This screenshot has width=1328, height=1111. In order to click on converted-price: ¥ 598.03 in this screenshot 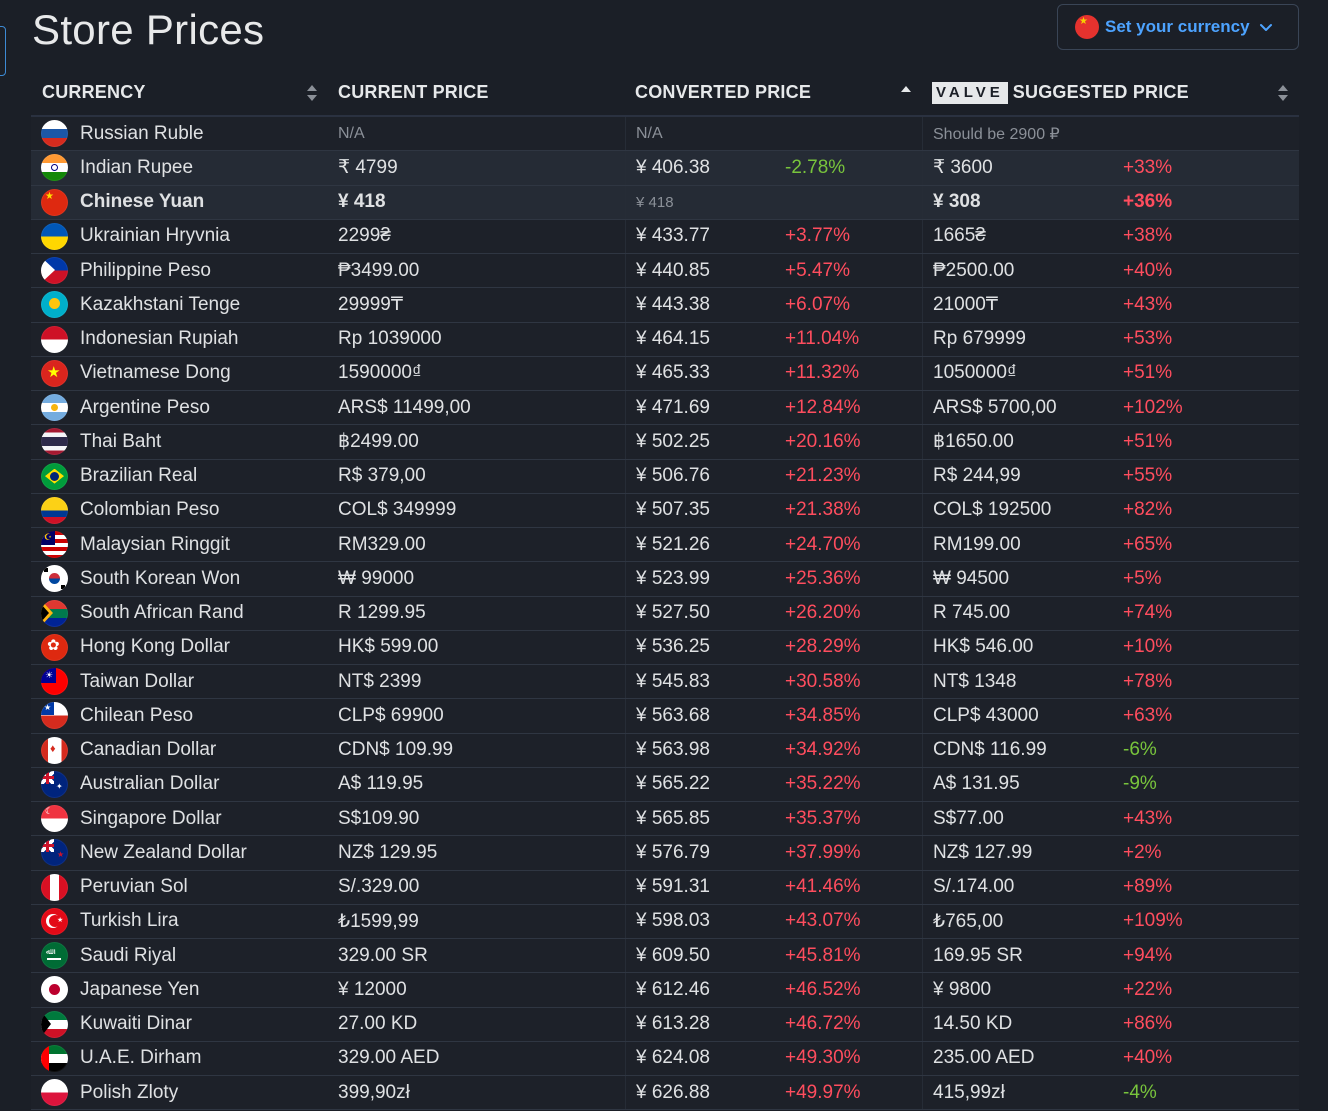, I will do `click(710, 921)`.